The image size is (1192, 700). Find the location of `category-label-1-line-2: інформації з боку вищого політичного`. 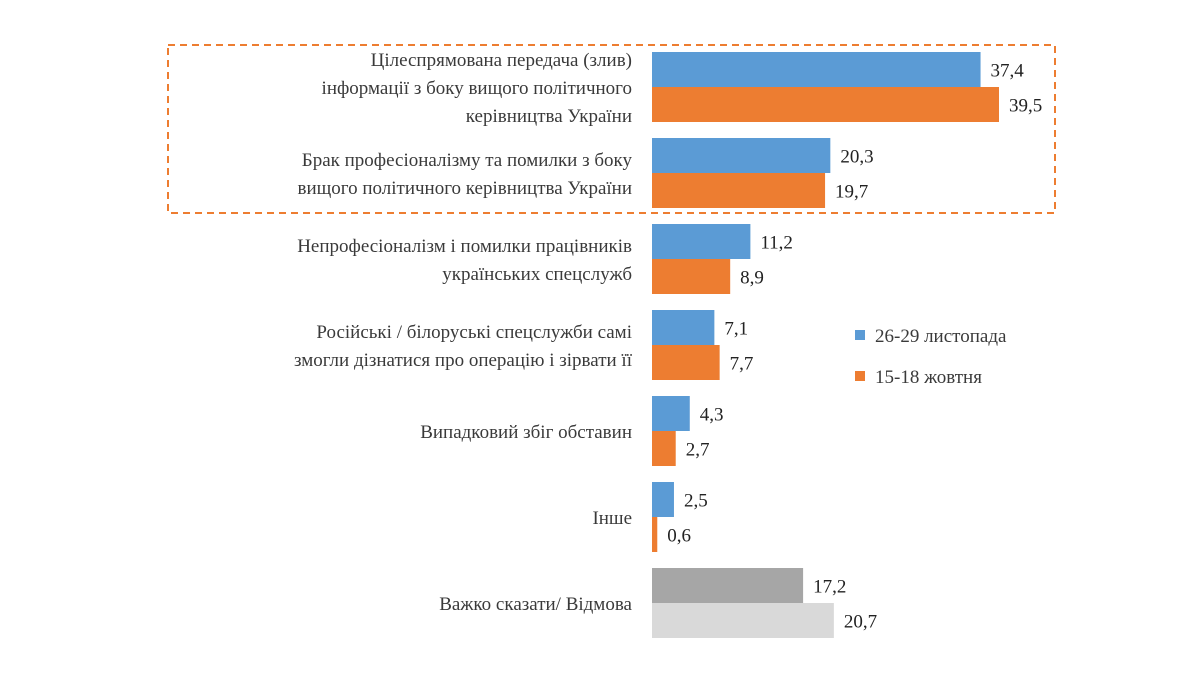

category-label-1-line-2: інформації з боку вищого політичного is located at coordinates (477, 88).